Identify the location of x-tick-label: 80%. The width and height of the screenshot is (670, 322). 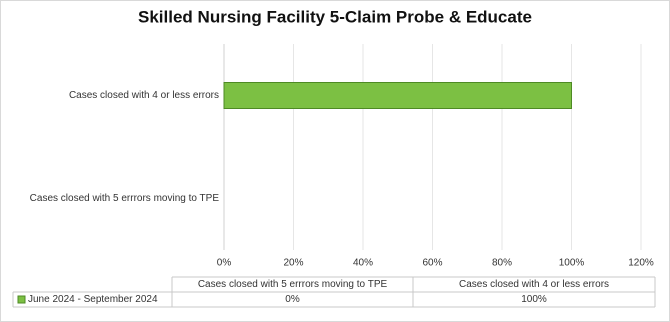
(502, 263).